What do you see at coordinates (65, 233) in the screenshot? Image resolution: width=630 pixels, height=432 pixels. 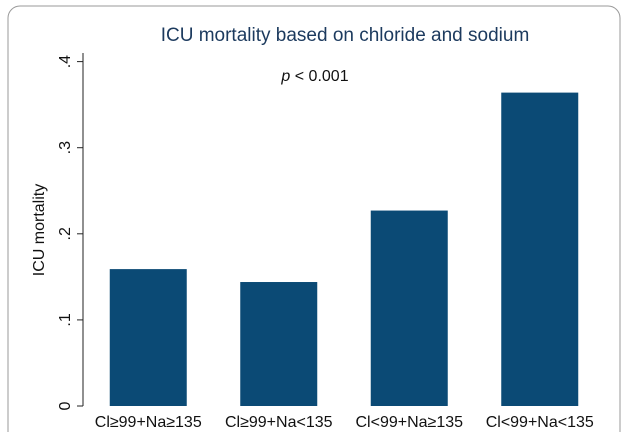 I see `y-tick-label: .2` at bounding box center [65, 233].